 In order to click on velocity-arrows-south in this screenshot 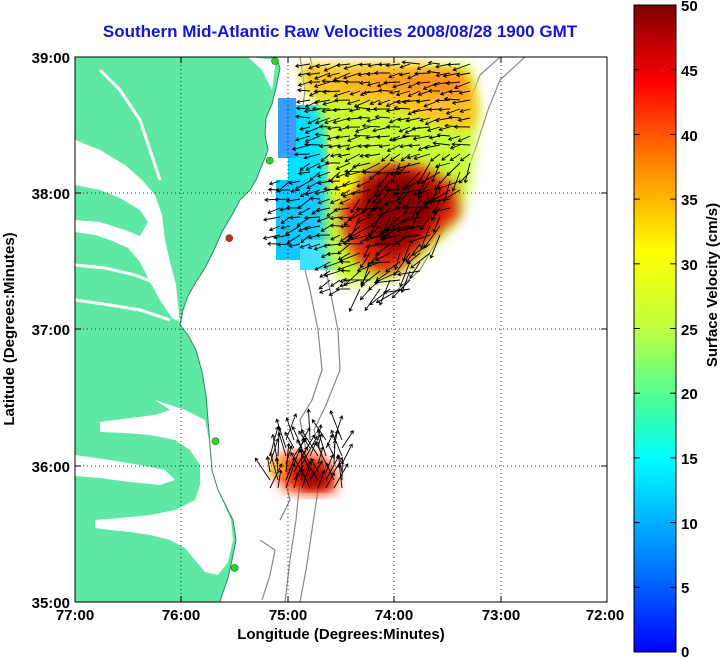, I will do `click(304, 448)`.